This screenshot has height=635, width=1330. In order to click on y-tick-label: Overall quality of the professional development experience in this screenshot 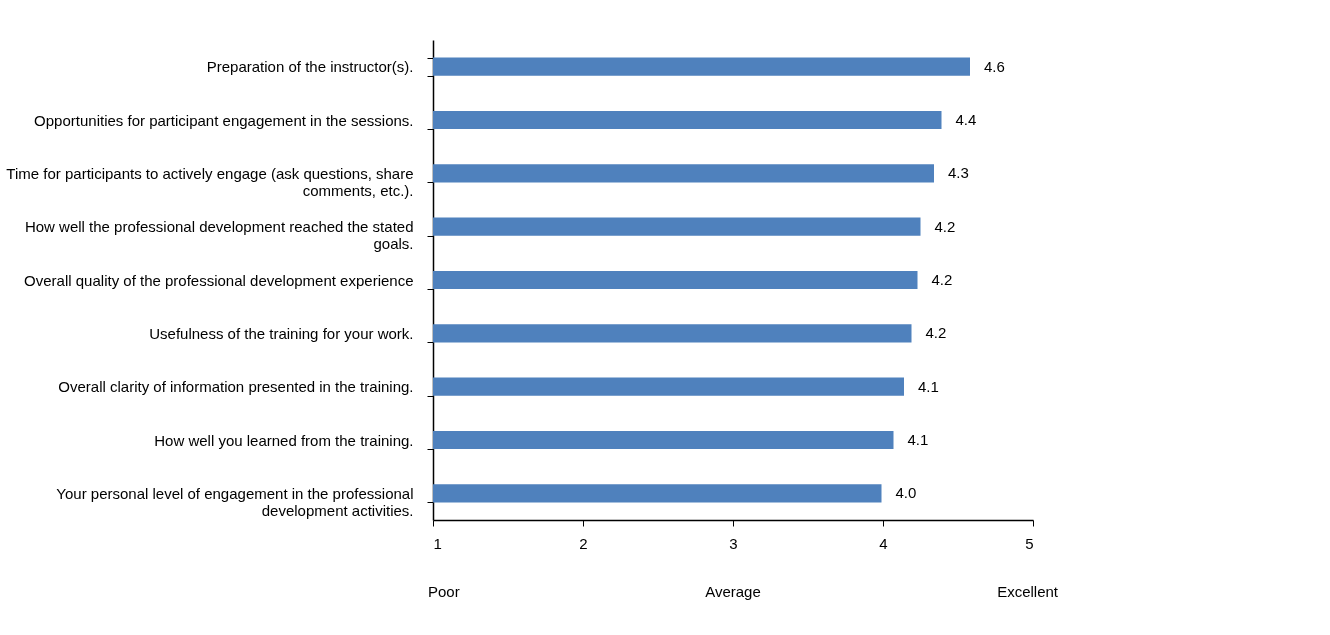, I will do `click(219, 280)`.